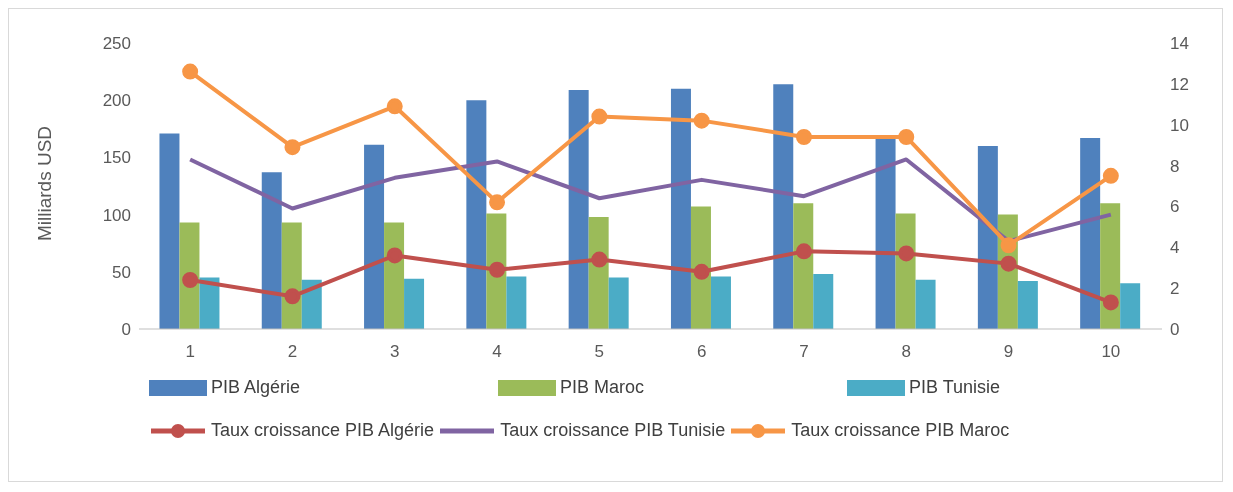  I want to click on y2-tick-label: 14, so click(1179, 44).